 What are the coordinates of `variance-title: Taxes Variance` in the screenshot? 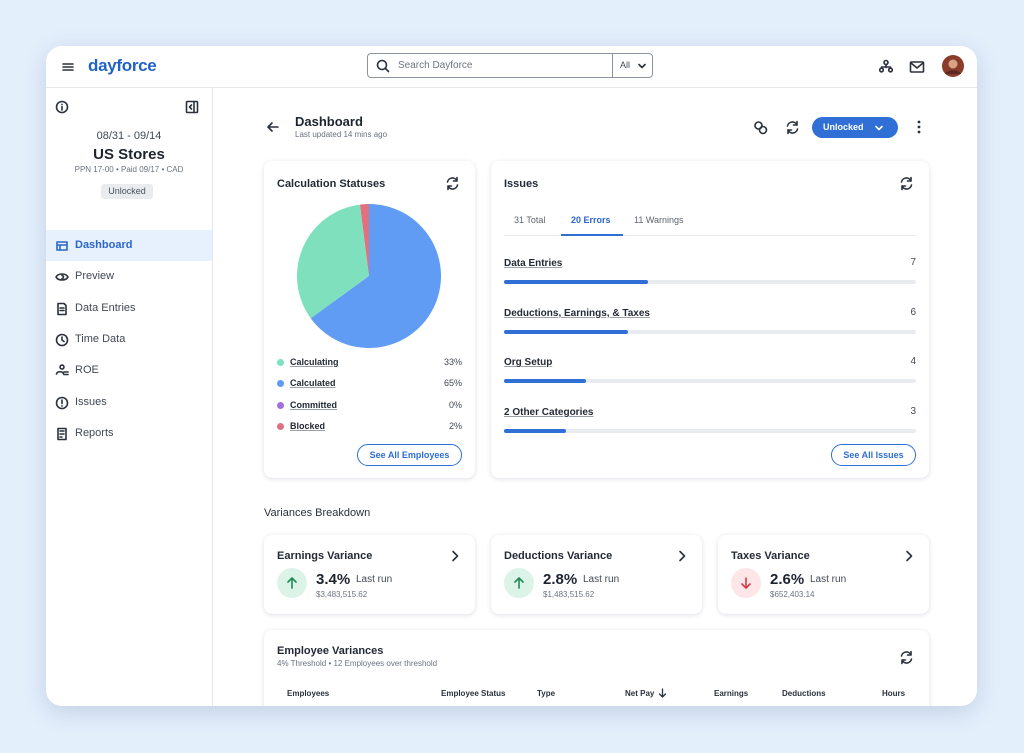 It's located at (770, 556).